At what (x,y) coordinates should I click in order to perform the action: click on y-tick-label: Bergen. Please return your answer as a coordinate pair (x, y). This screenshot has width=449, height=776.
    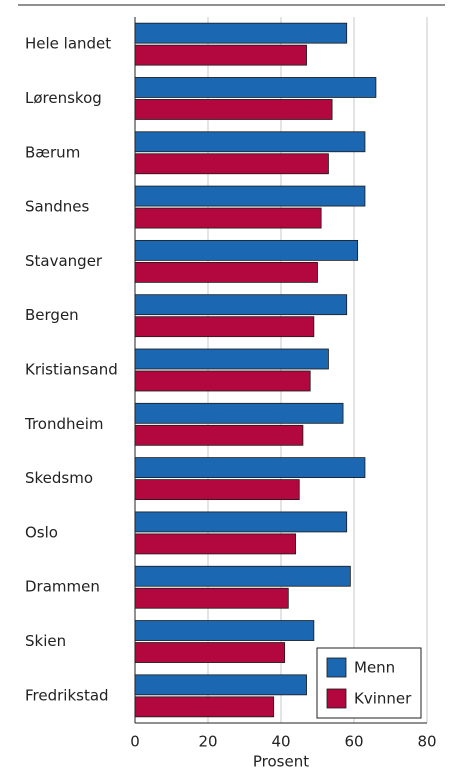
    Looking at the image, I should click on (52, 315).